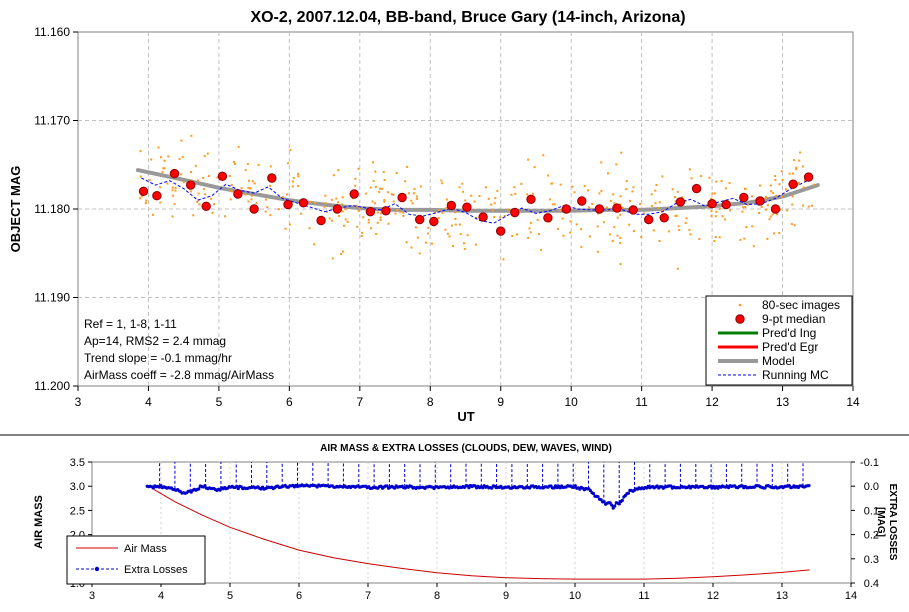 This screenshot has height=612, width=909. I want to click on bottom-x-tick-label: 14, so click(851, 596).